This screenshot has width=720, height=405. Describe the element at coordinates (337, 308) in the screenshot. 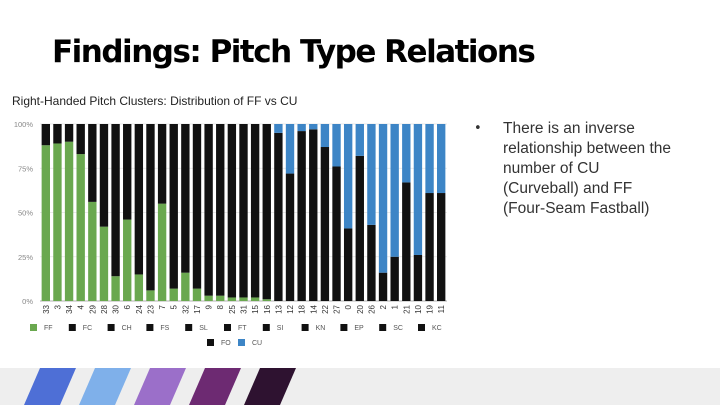

I see `x-tick-label: 27` at that location.